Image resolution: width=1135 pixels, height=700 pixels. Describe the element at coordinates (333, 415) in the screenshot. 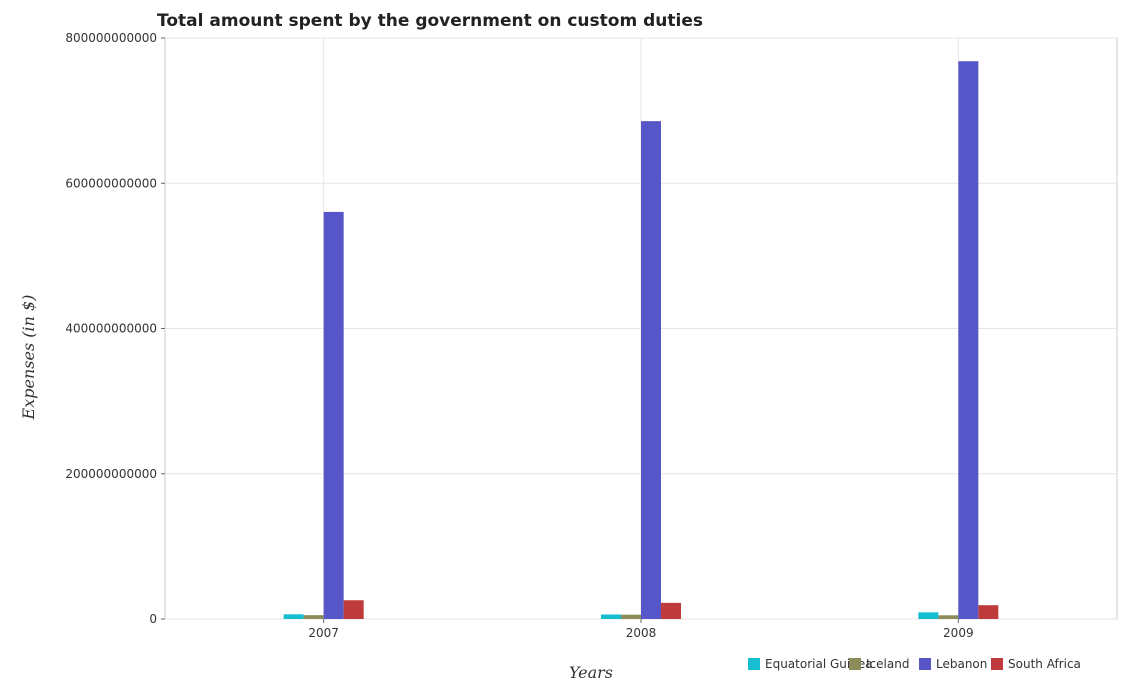

I see `bar-lebanon-2007` at that location.